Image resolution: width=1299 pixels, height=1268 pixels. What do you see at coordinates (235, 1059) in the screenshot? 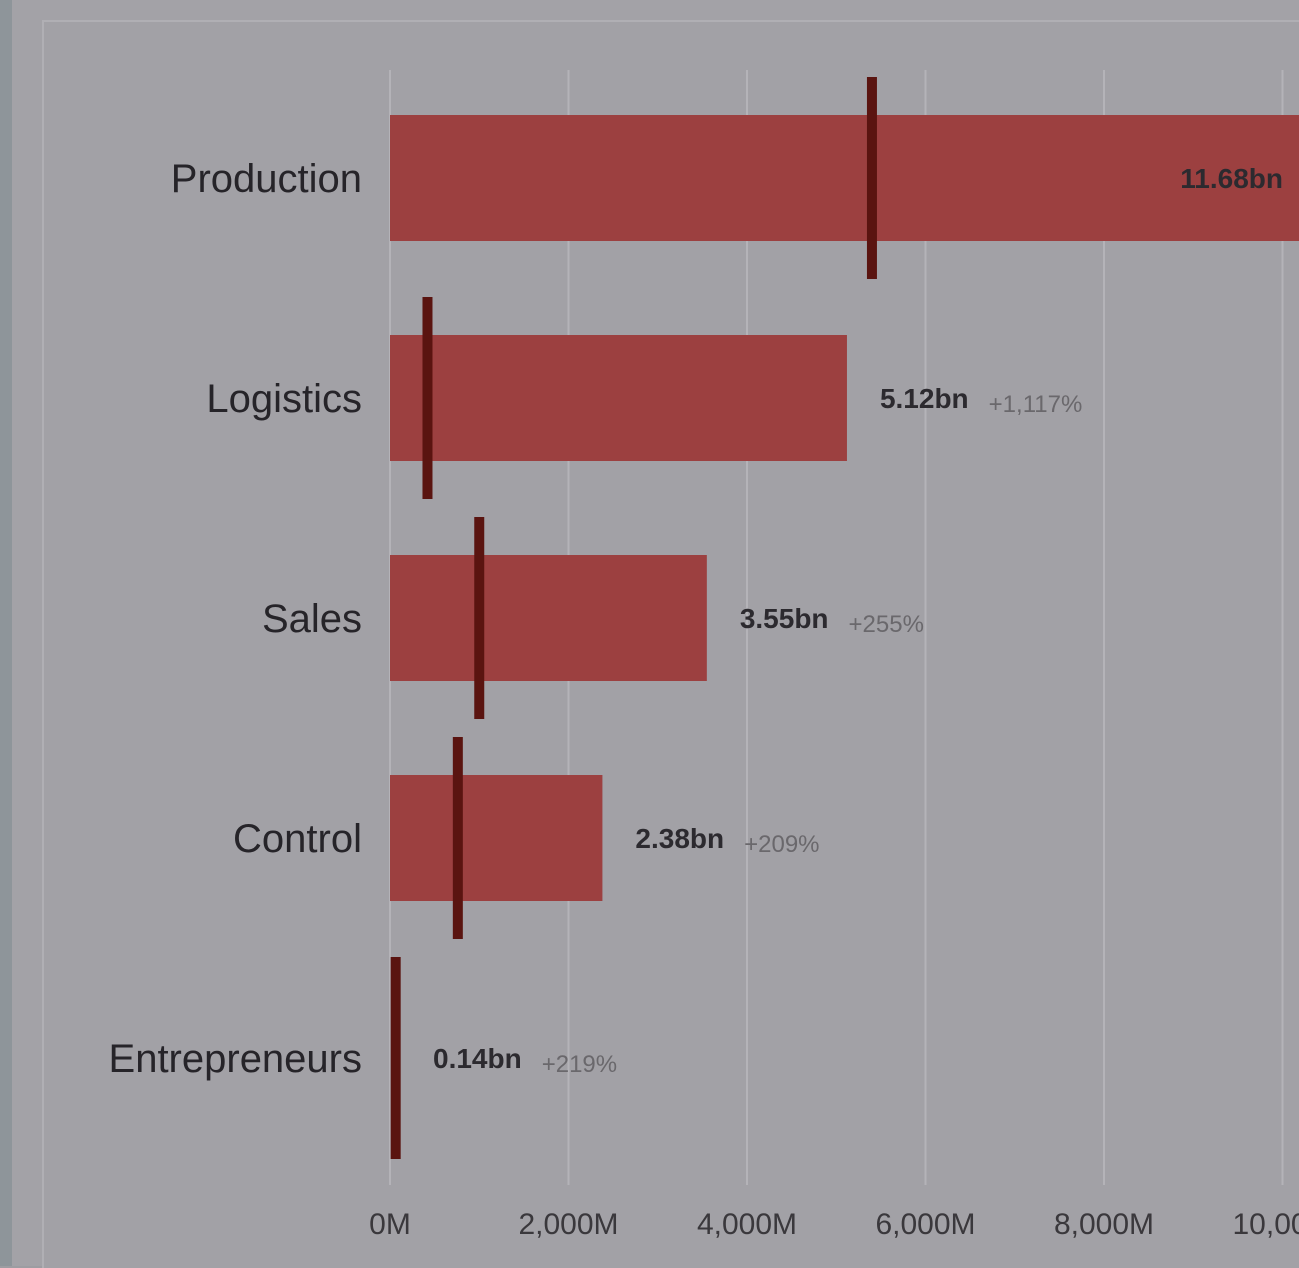
I see `category-label: Entrepreneurs` at bounding box center [235, 1059].